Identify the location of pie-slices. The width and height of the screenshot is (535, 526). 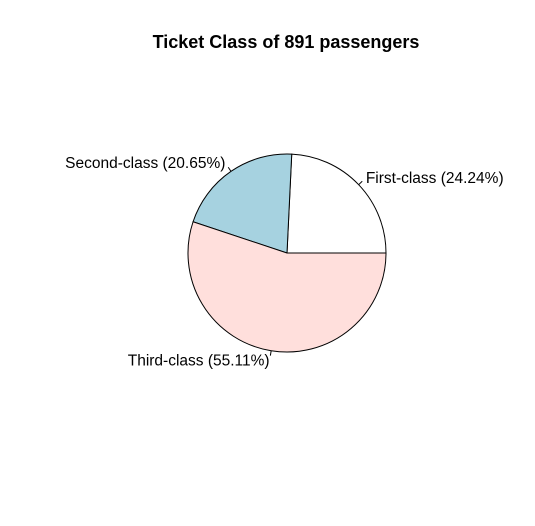
(287, 253).